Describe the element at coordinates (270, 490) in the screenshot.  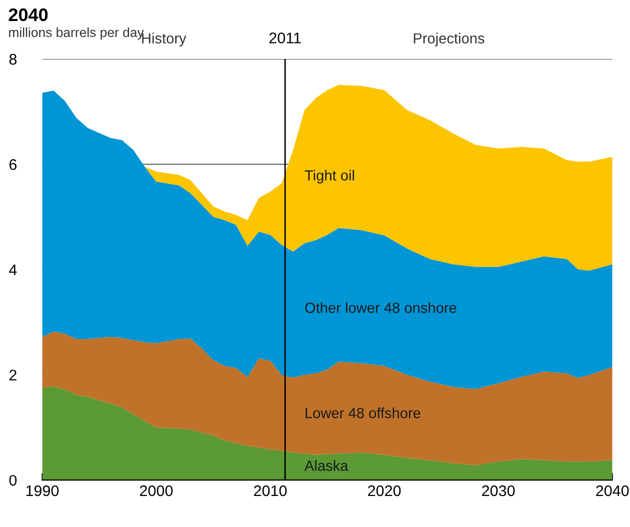
I see `x-tick-label: 2010` at that location.